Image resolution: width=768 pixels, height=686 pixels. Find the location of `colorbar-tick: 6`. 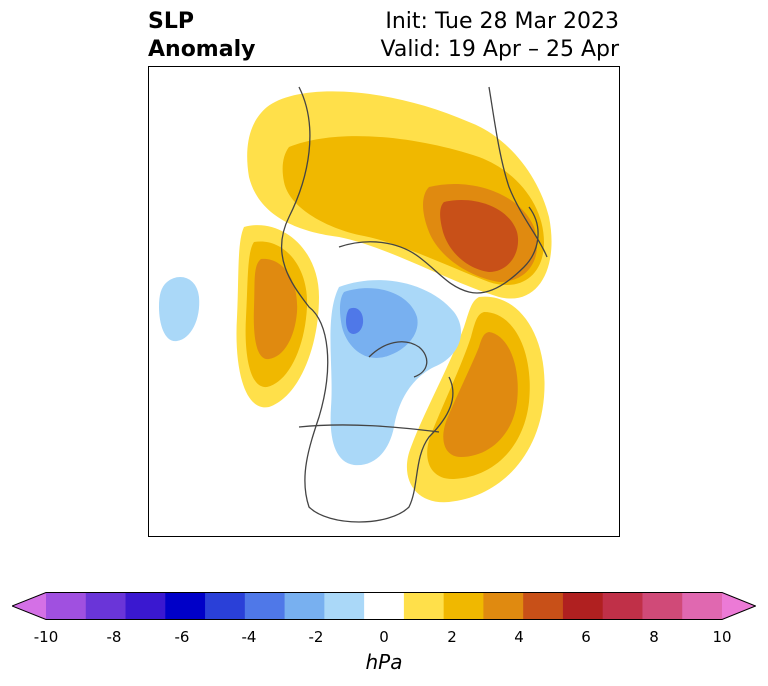

colorbar-tick: 6 is located at coordinates (586, 637).